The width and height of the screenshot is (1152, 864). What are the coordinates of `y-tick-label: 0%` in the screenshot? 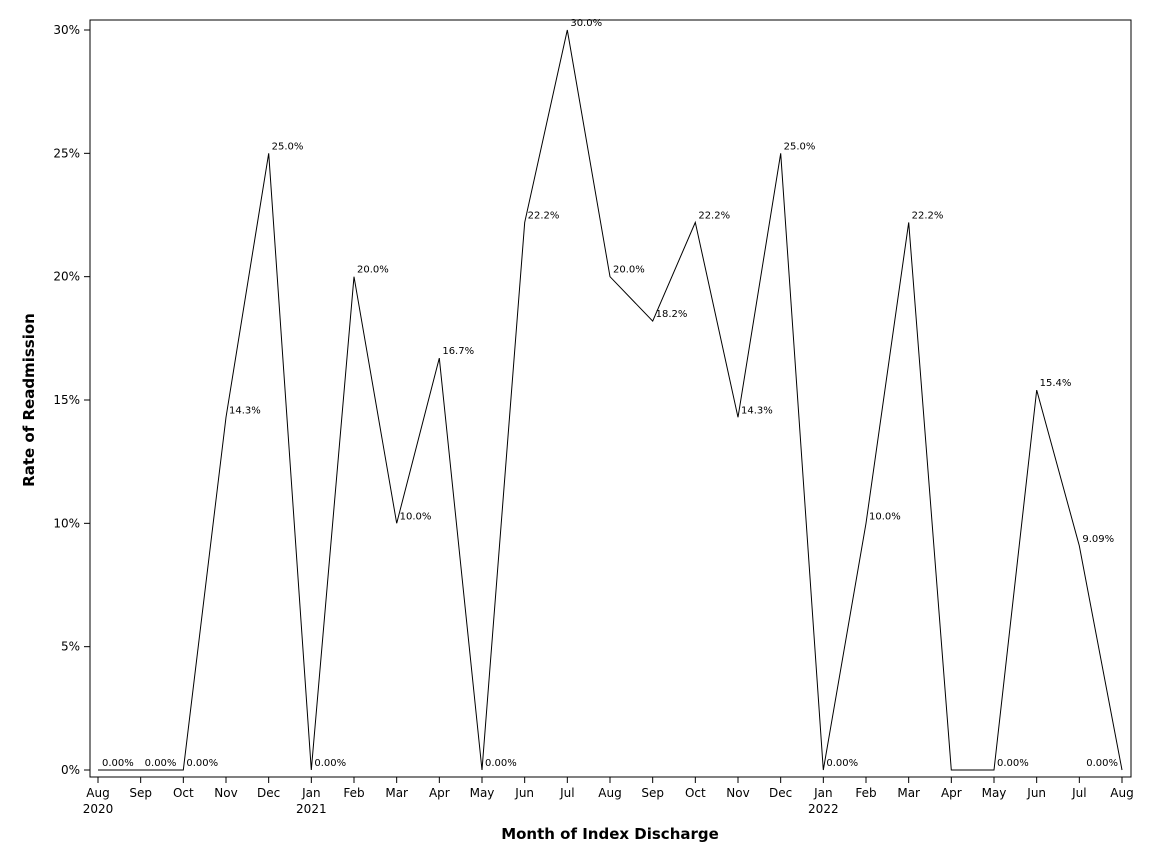 It's located at (70, 770).